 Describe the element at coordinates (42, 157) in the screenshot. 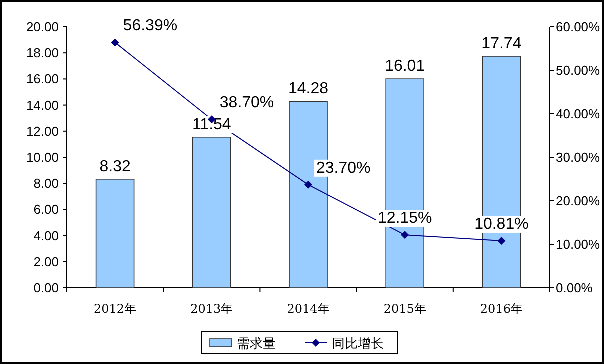

I see `y-tick-label: 10.00` at that location.